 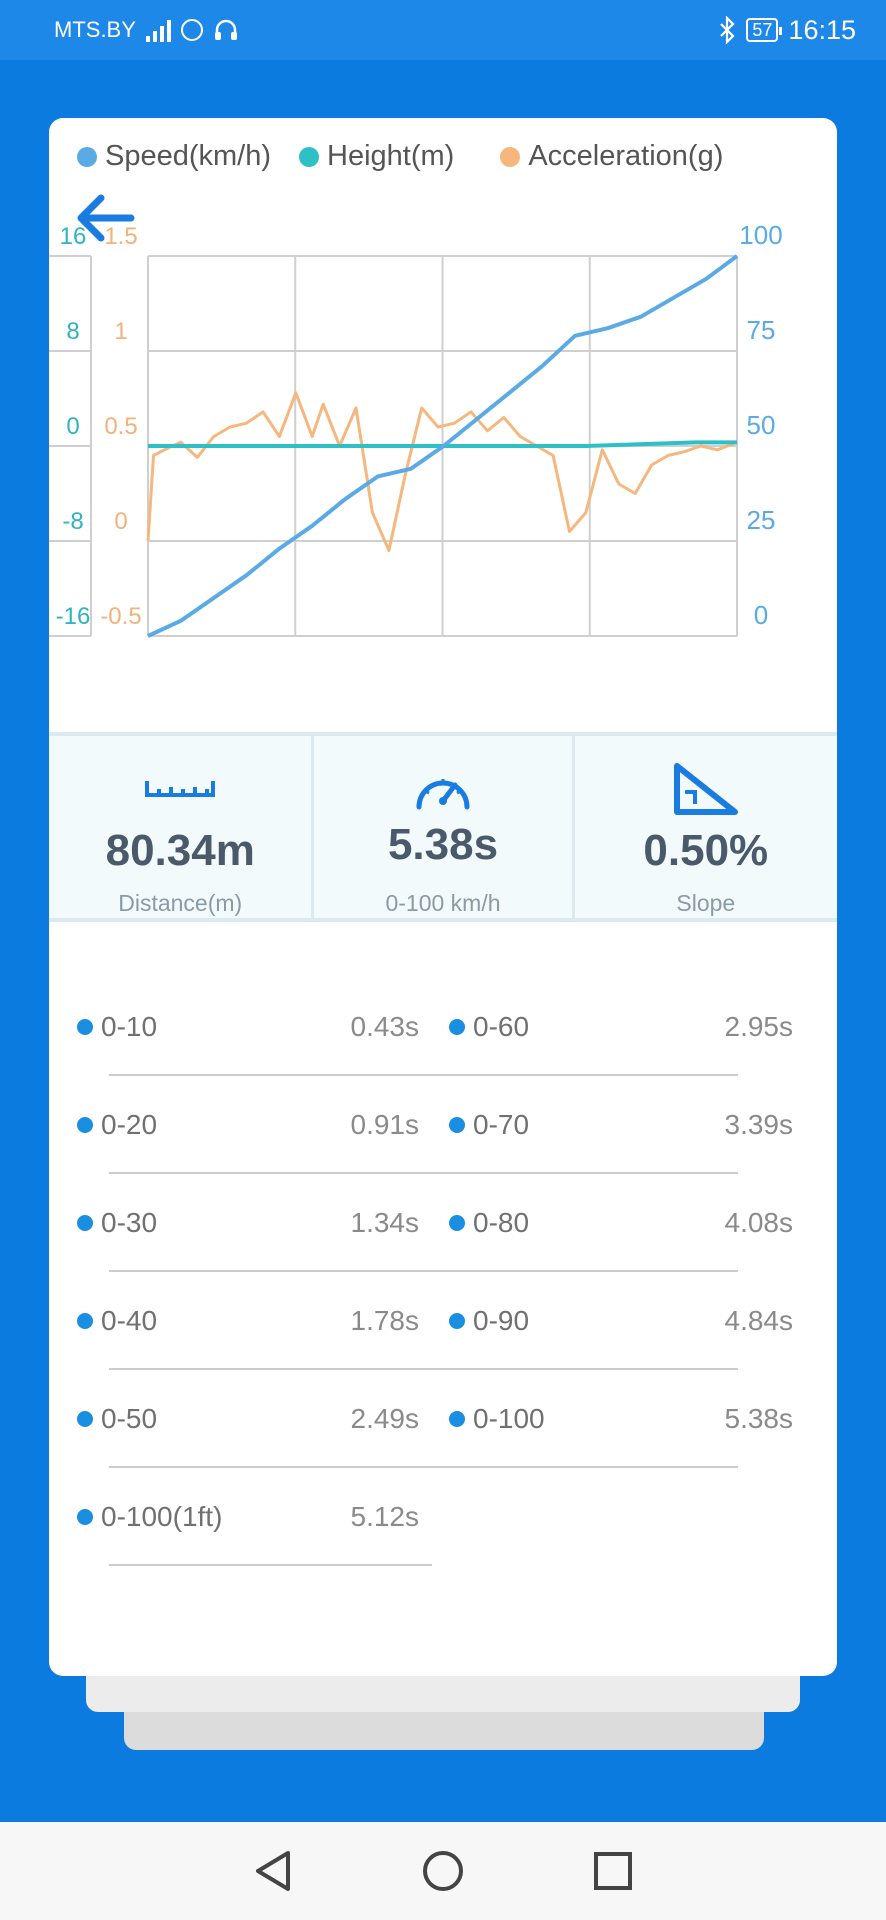 What do you see at coordinates (761, 425) in the screenshot?
I see `speed-tick-label: 50` at bounding box center [761, 425].